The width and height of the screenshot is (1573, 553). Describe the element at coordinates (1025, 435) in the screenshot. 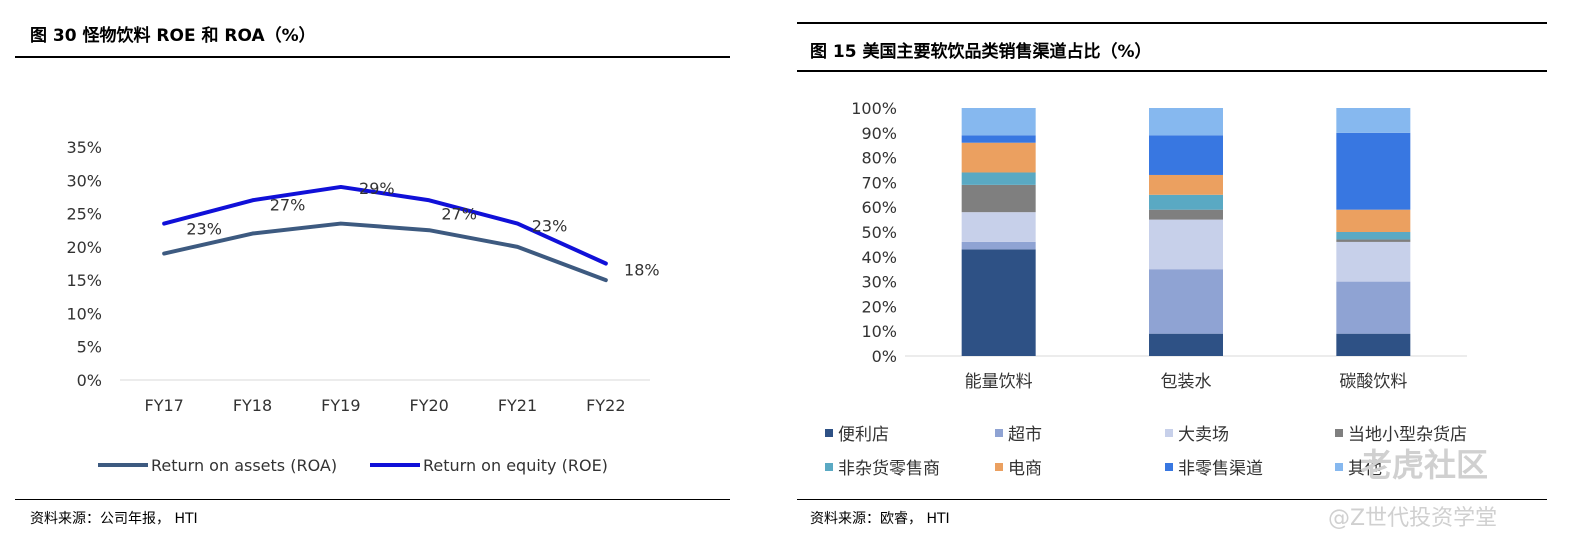

I see `legend-label: 超市` at that location.